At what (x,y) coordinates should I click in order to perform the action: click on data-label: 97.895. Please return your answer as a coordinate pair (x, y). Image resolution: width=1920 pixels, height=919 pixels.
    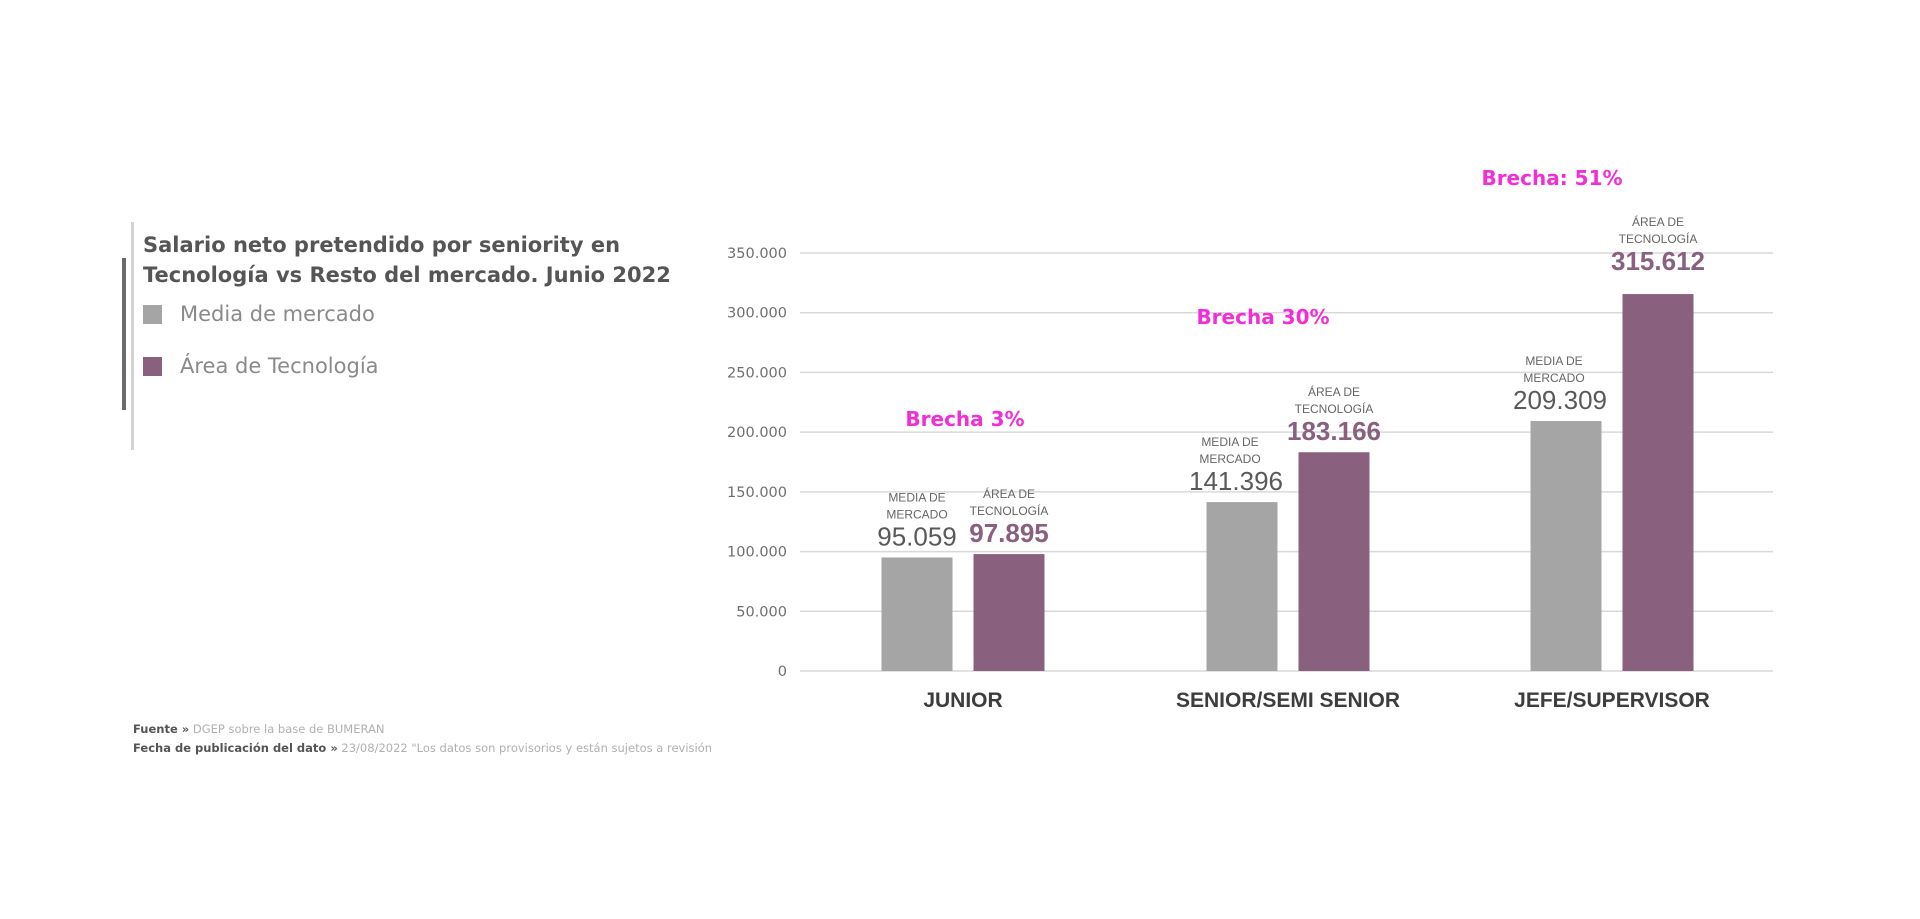
    Looking at the image, I should click on (1009, 533).